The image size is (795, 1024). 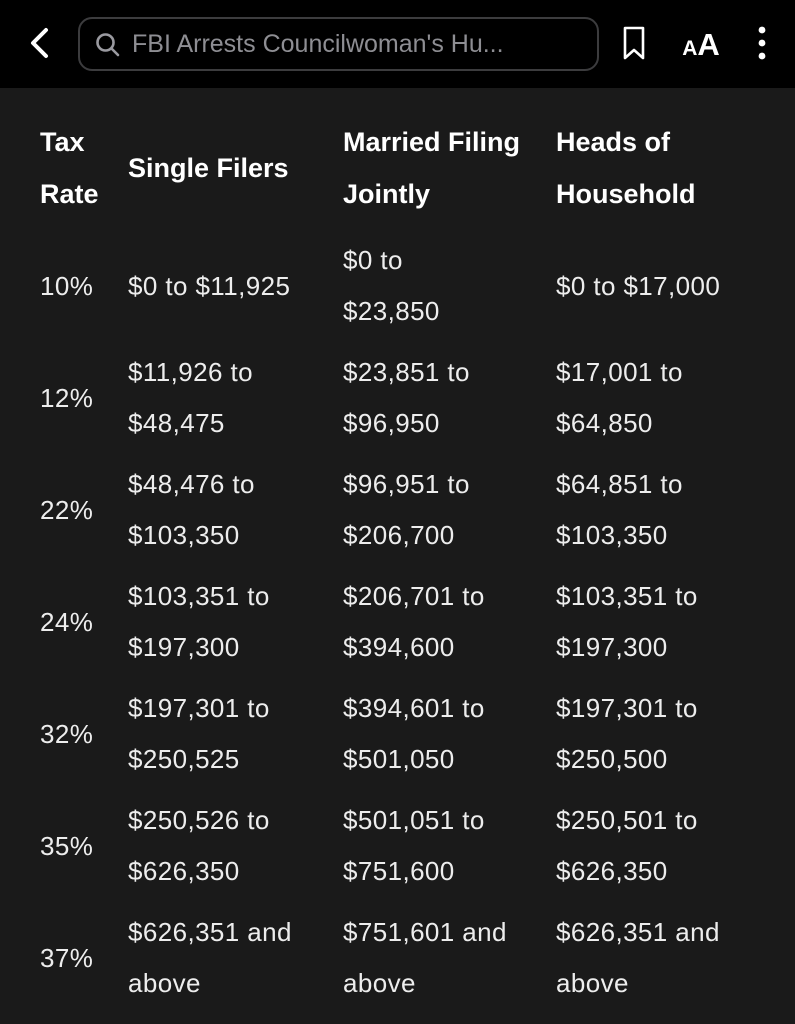 What do you see at coordinates (414, 733) in the screenshot?
I see `married-jointly-cell: $394,601 to $501,050` at bounding box center [414, 733].